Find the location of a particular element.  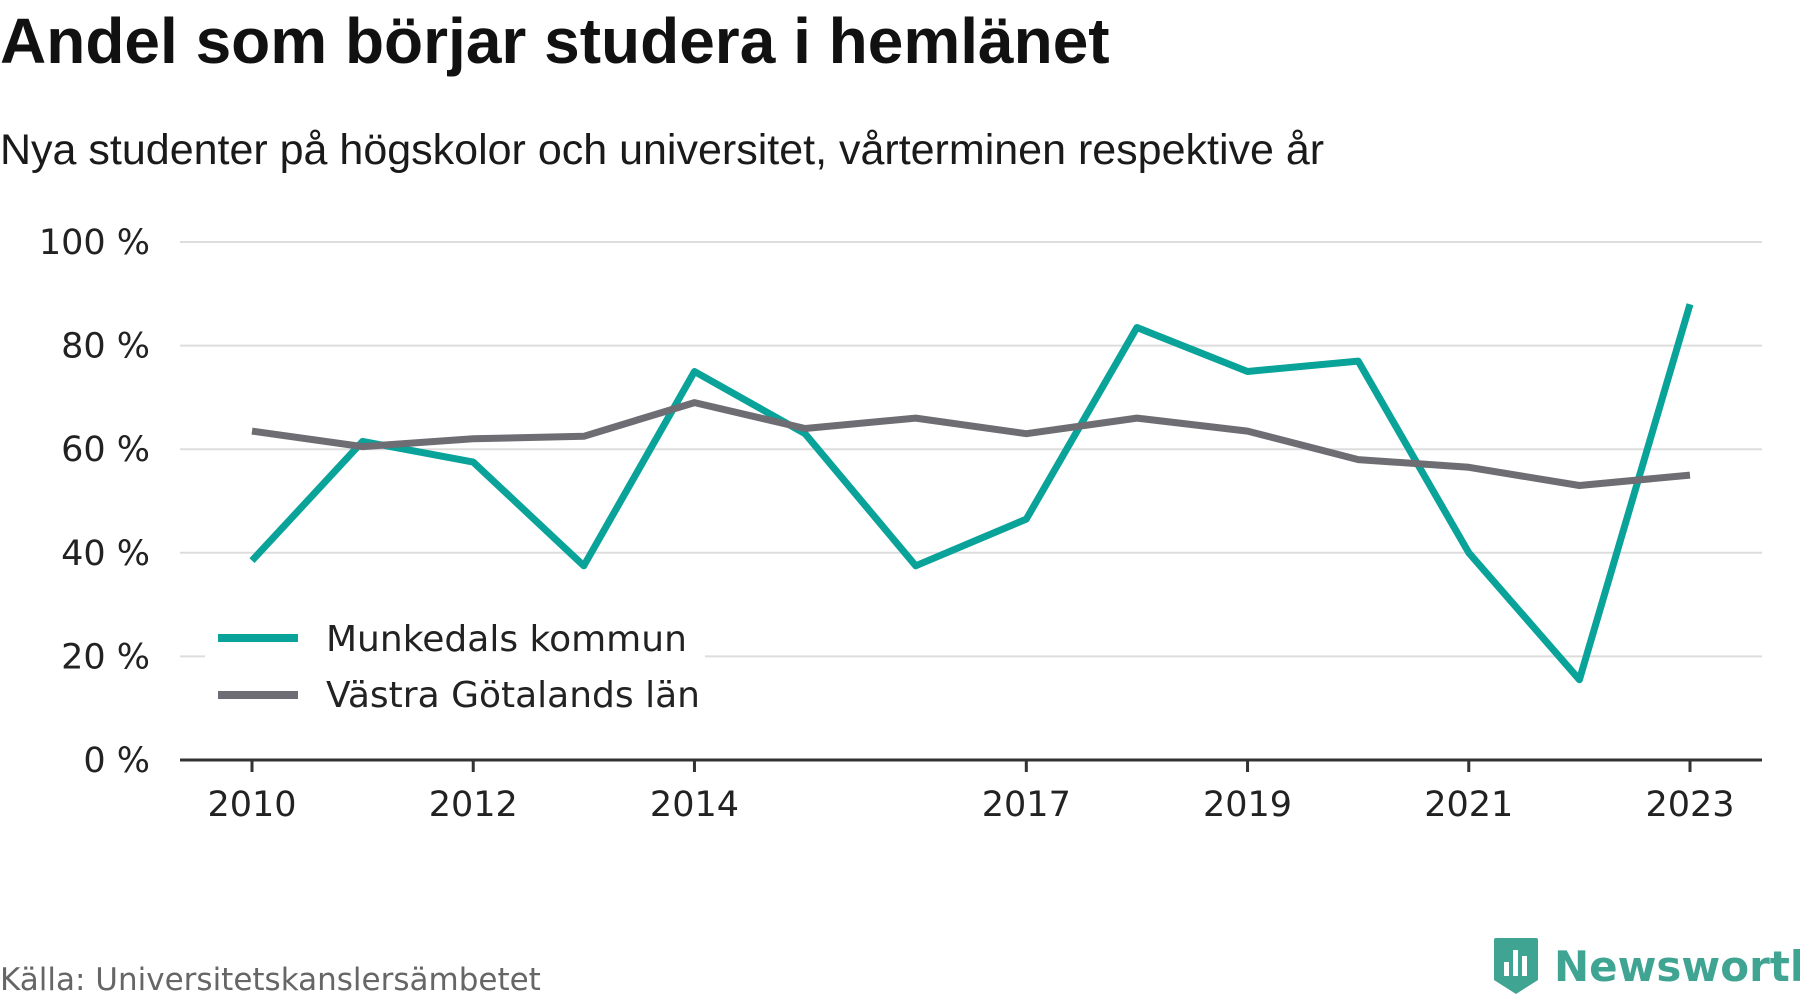

x-axis: 2010 2012 2014 2017 2019 2021 2023 is located at coordinates (971, 791).